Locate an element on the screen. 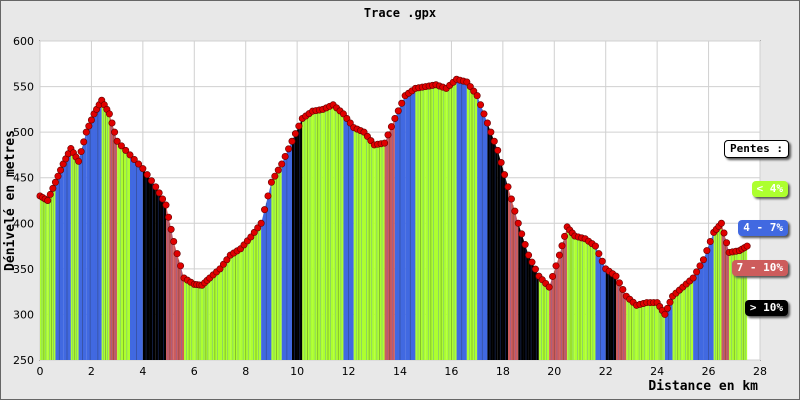 The height and width of the screenshot is (400, 800). legend-item: 7 - 10% is located at coordinates (759, 268).